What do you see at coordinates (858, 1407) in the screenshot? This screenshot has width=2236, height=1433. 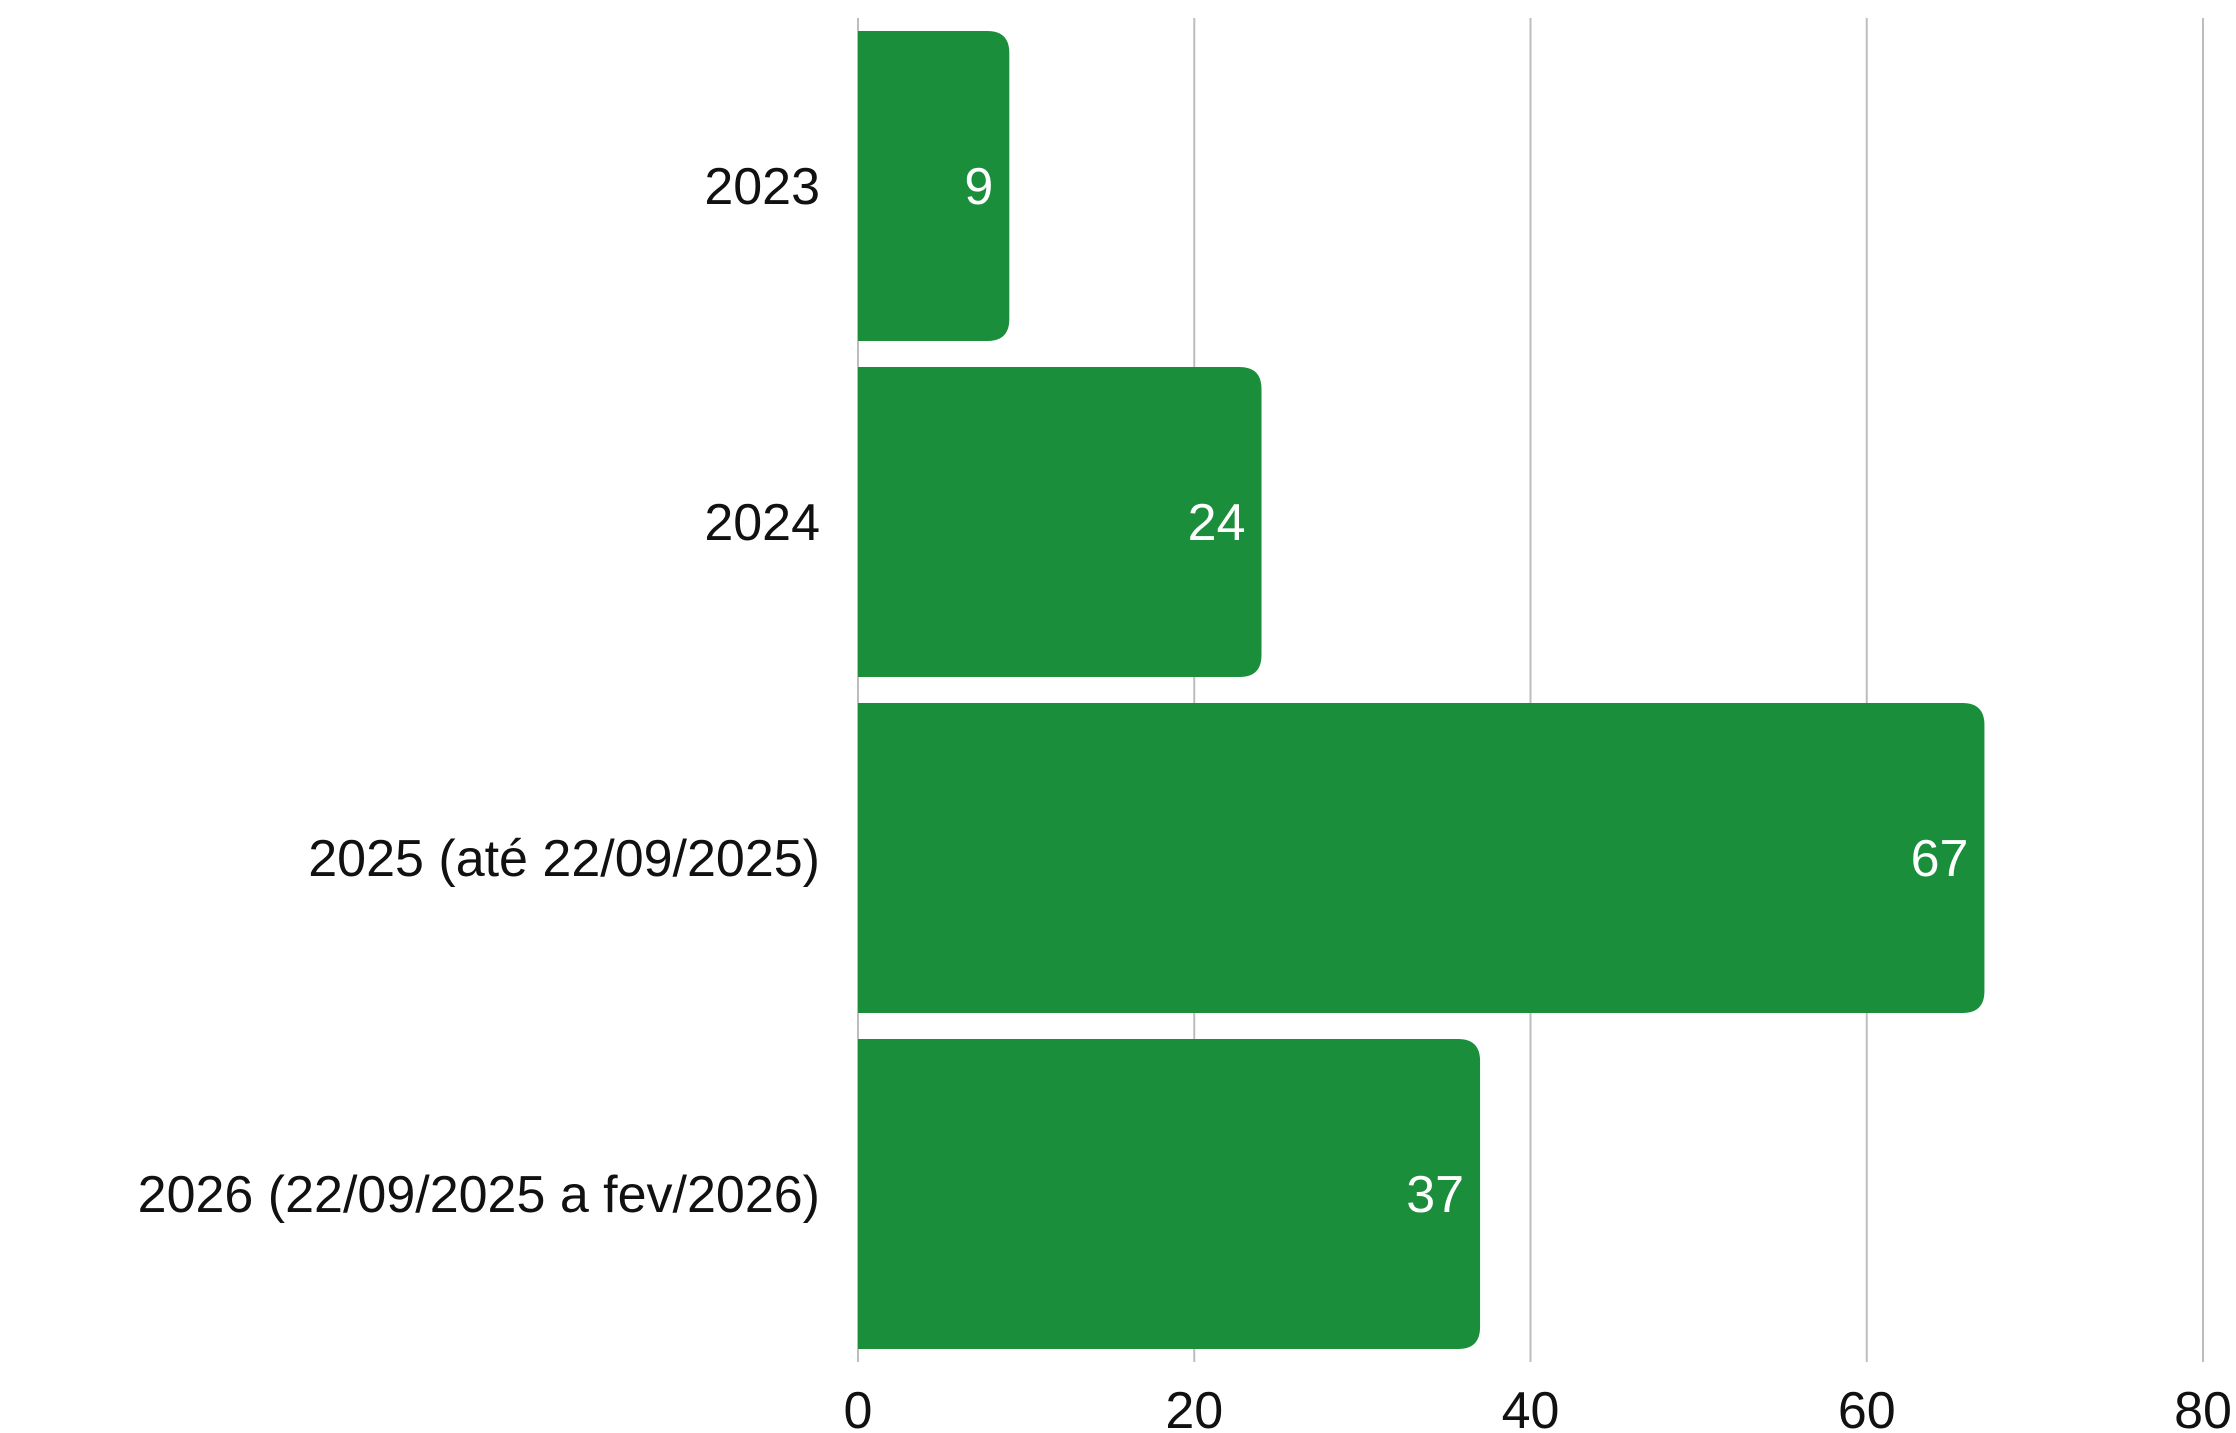 I see `x-tick-label: 0` at bounding box center [858, 1407].